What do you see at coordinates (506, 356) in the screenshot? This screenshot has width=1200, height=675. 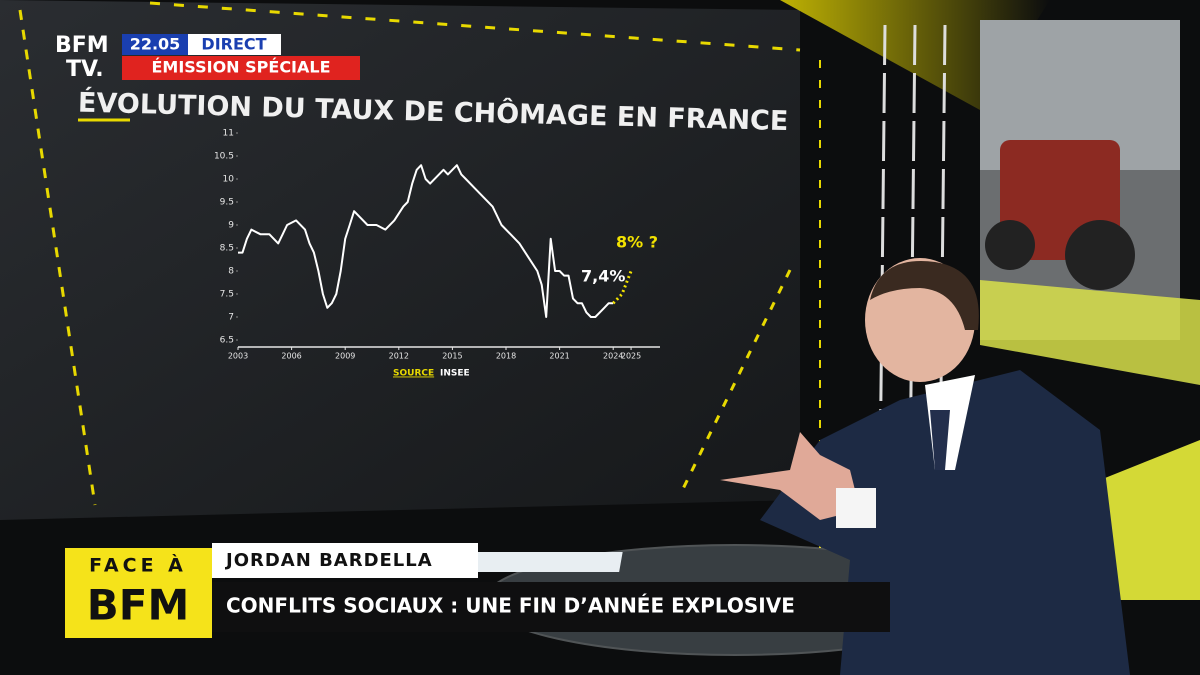 I see `x-tick-label: 2018` at bounding box center [506, 356].